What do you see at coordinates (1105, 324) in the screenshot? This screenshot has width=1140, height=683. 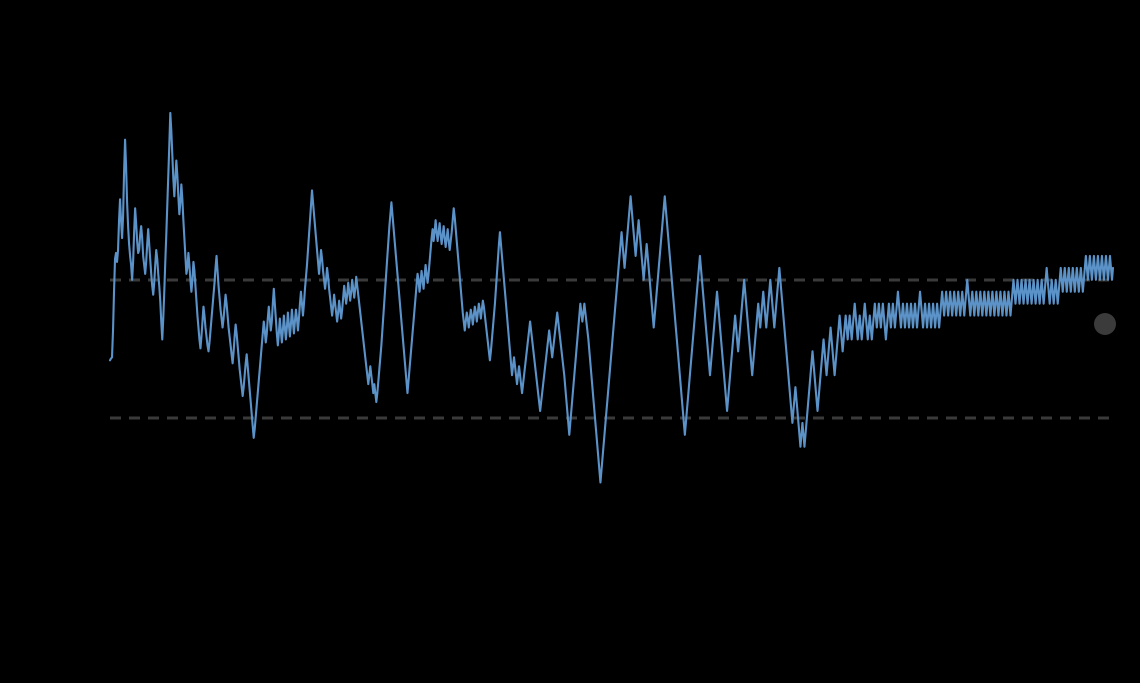 I see `end-point-marker` at bounding box center [1105, 324].